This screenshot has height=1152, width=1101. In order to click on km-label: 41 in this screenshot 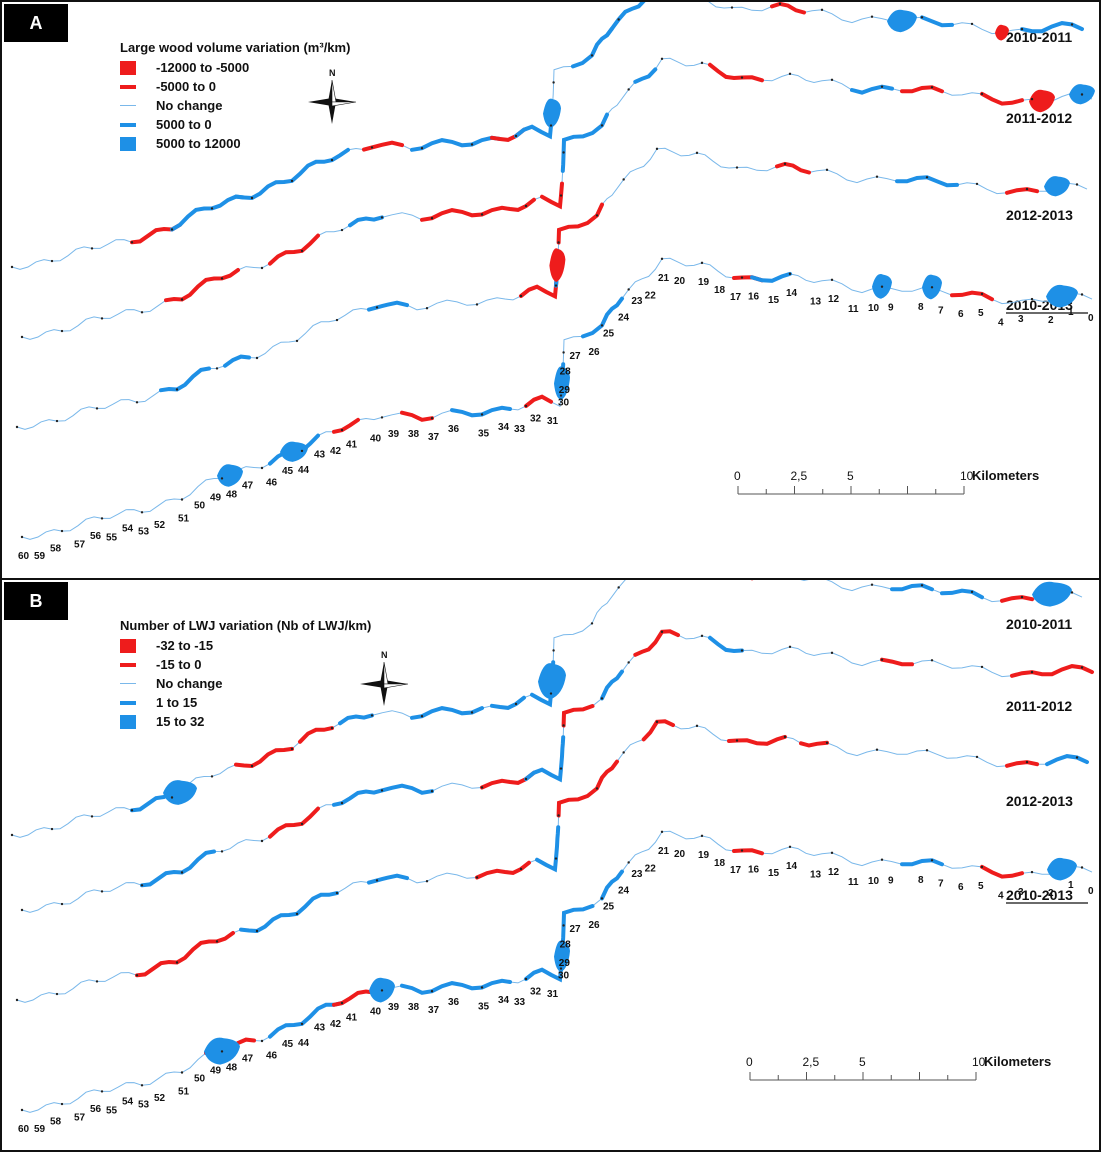, I will do `click(352, 444)`.